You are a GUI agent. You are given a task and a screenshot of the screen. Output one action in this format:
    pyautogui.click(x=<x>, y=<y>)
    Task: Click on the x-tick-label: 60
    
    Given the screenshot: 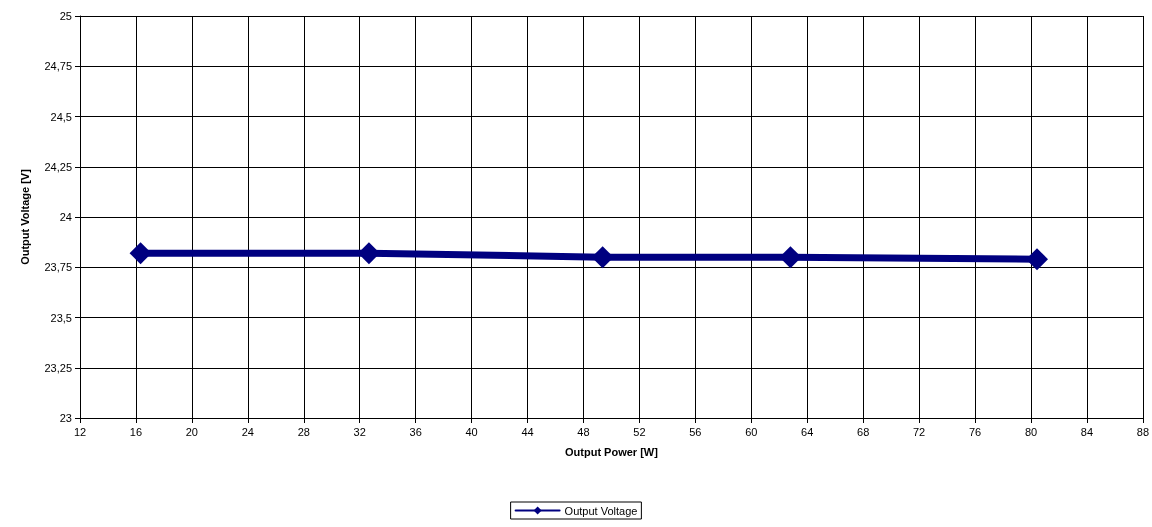 What is the action you would take?
    pyautogui.click(x=751, y=431)
    